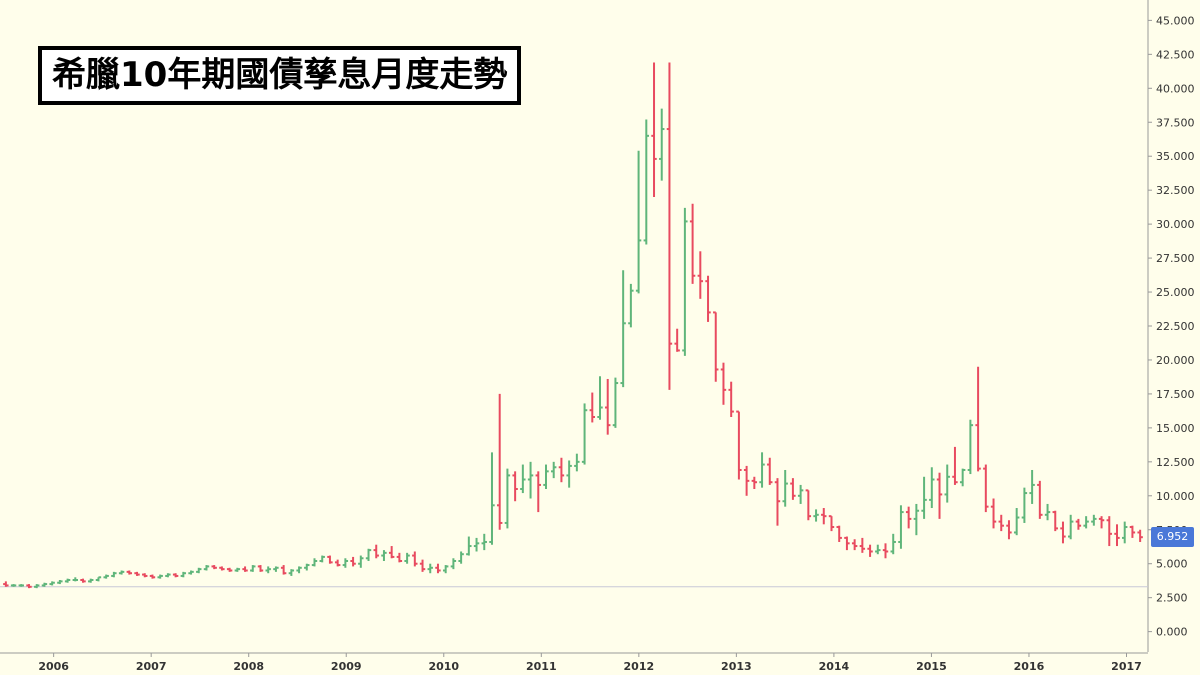  Describe the element at coordinates (541, 666) in the screenshot. I see `x-tick-label: 2011` at that location.